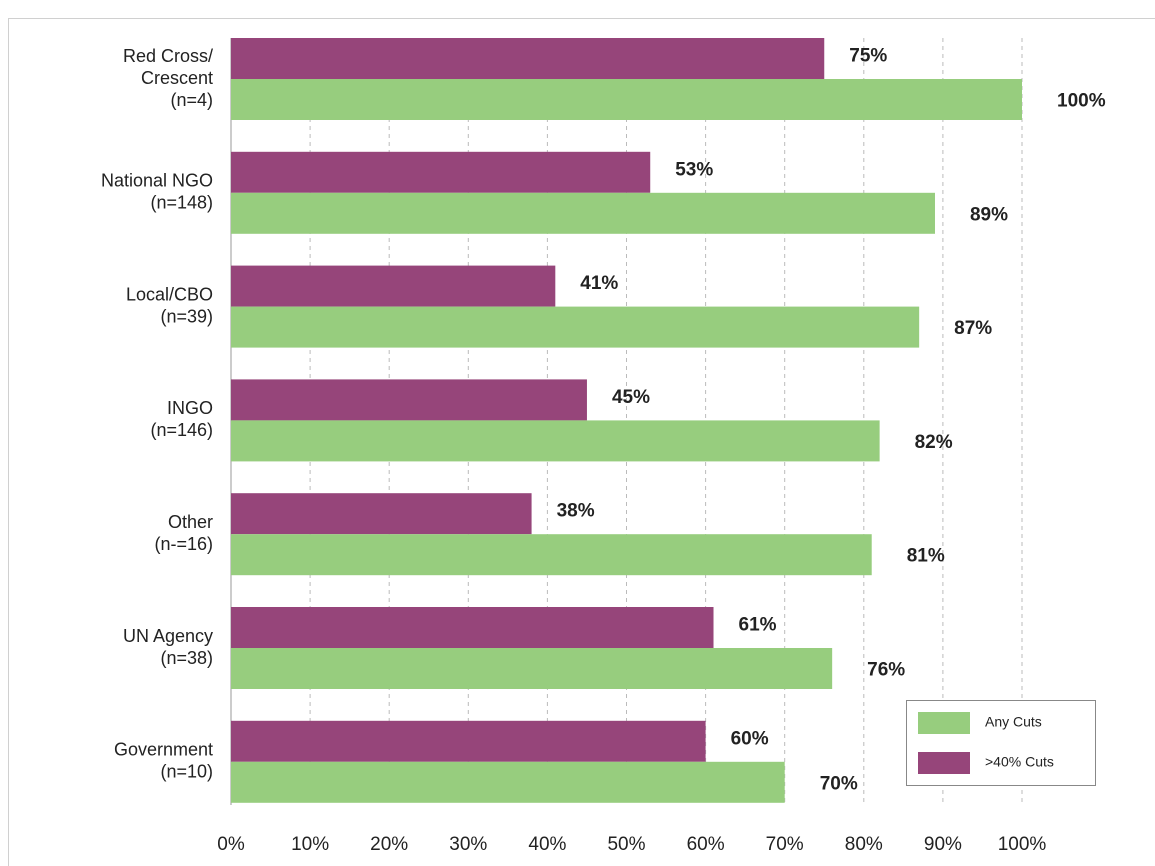  Describe the element at coordinates (989, 214) in the screenshot. I see `value-label: 89%` at that location.